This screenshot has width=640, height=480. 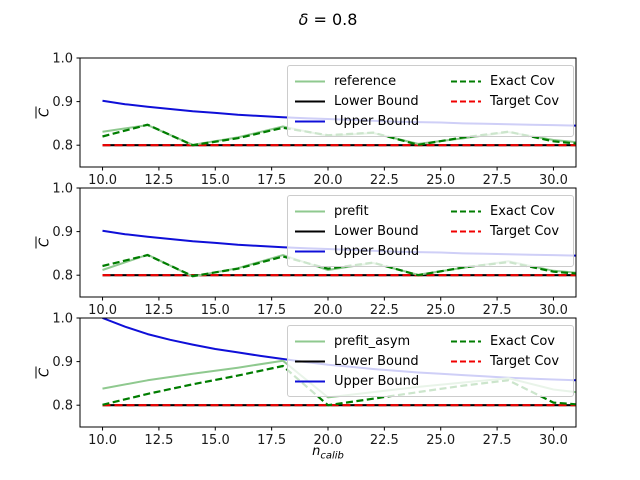 I want to click on figure-title: δ = 0.8, so click(x=328, y=19).